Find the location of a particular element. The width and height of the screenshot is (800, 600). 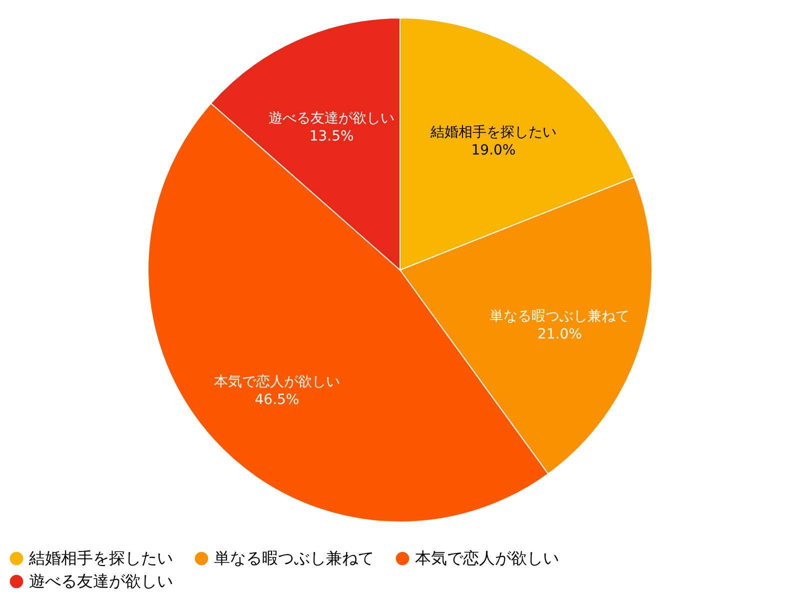

slice-label: 本気で恋人が欲しい is located at coordinates (277, 382).